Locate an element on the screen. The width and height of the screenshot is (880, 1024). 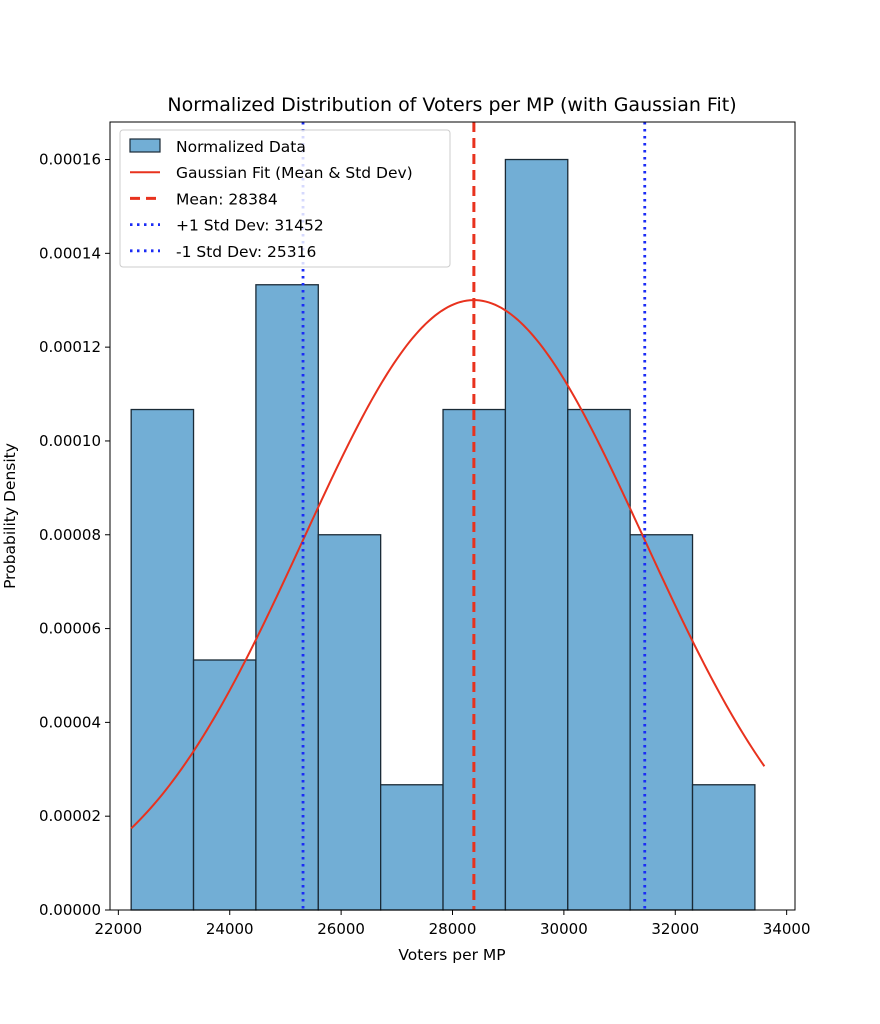
x-axis-ticks: 22000 24000 26000 28000 30000 32000 34000 is located at coordinates (452, 924).